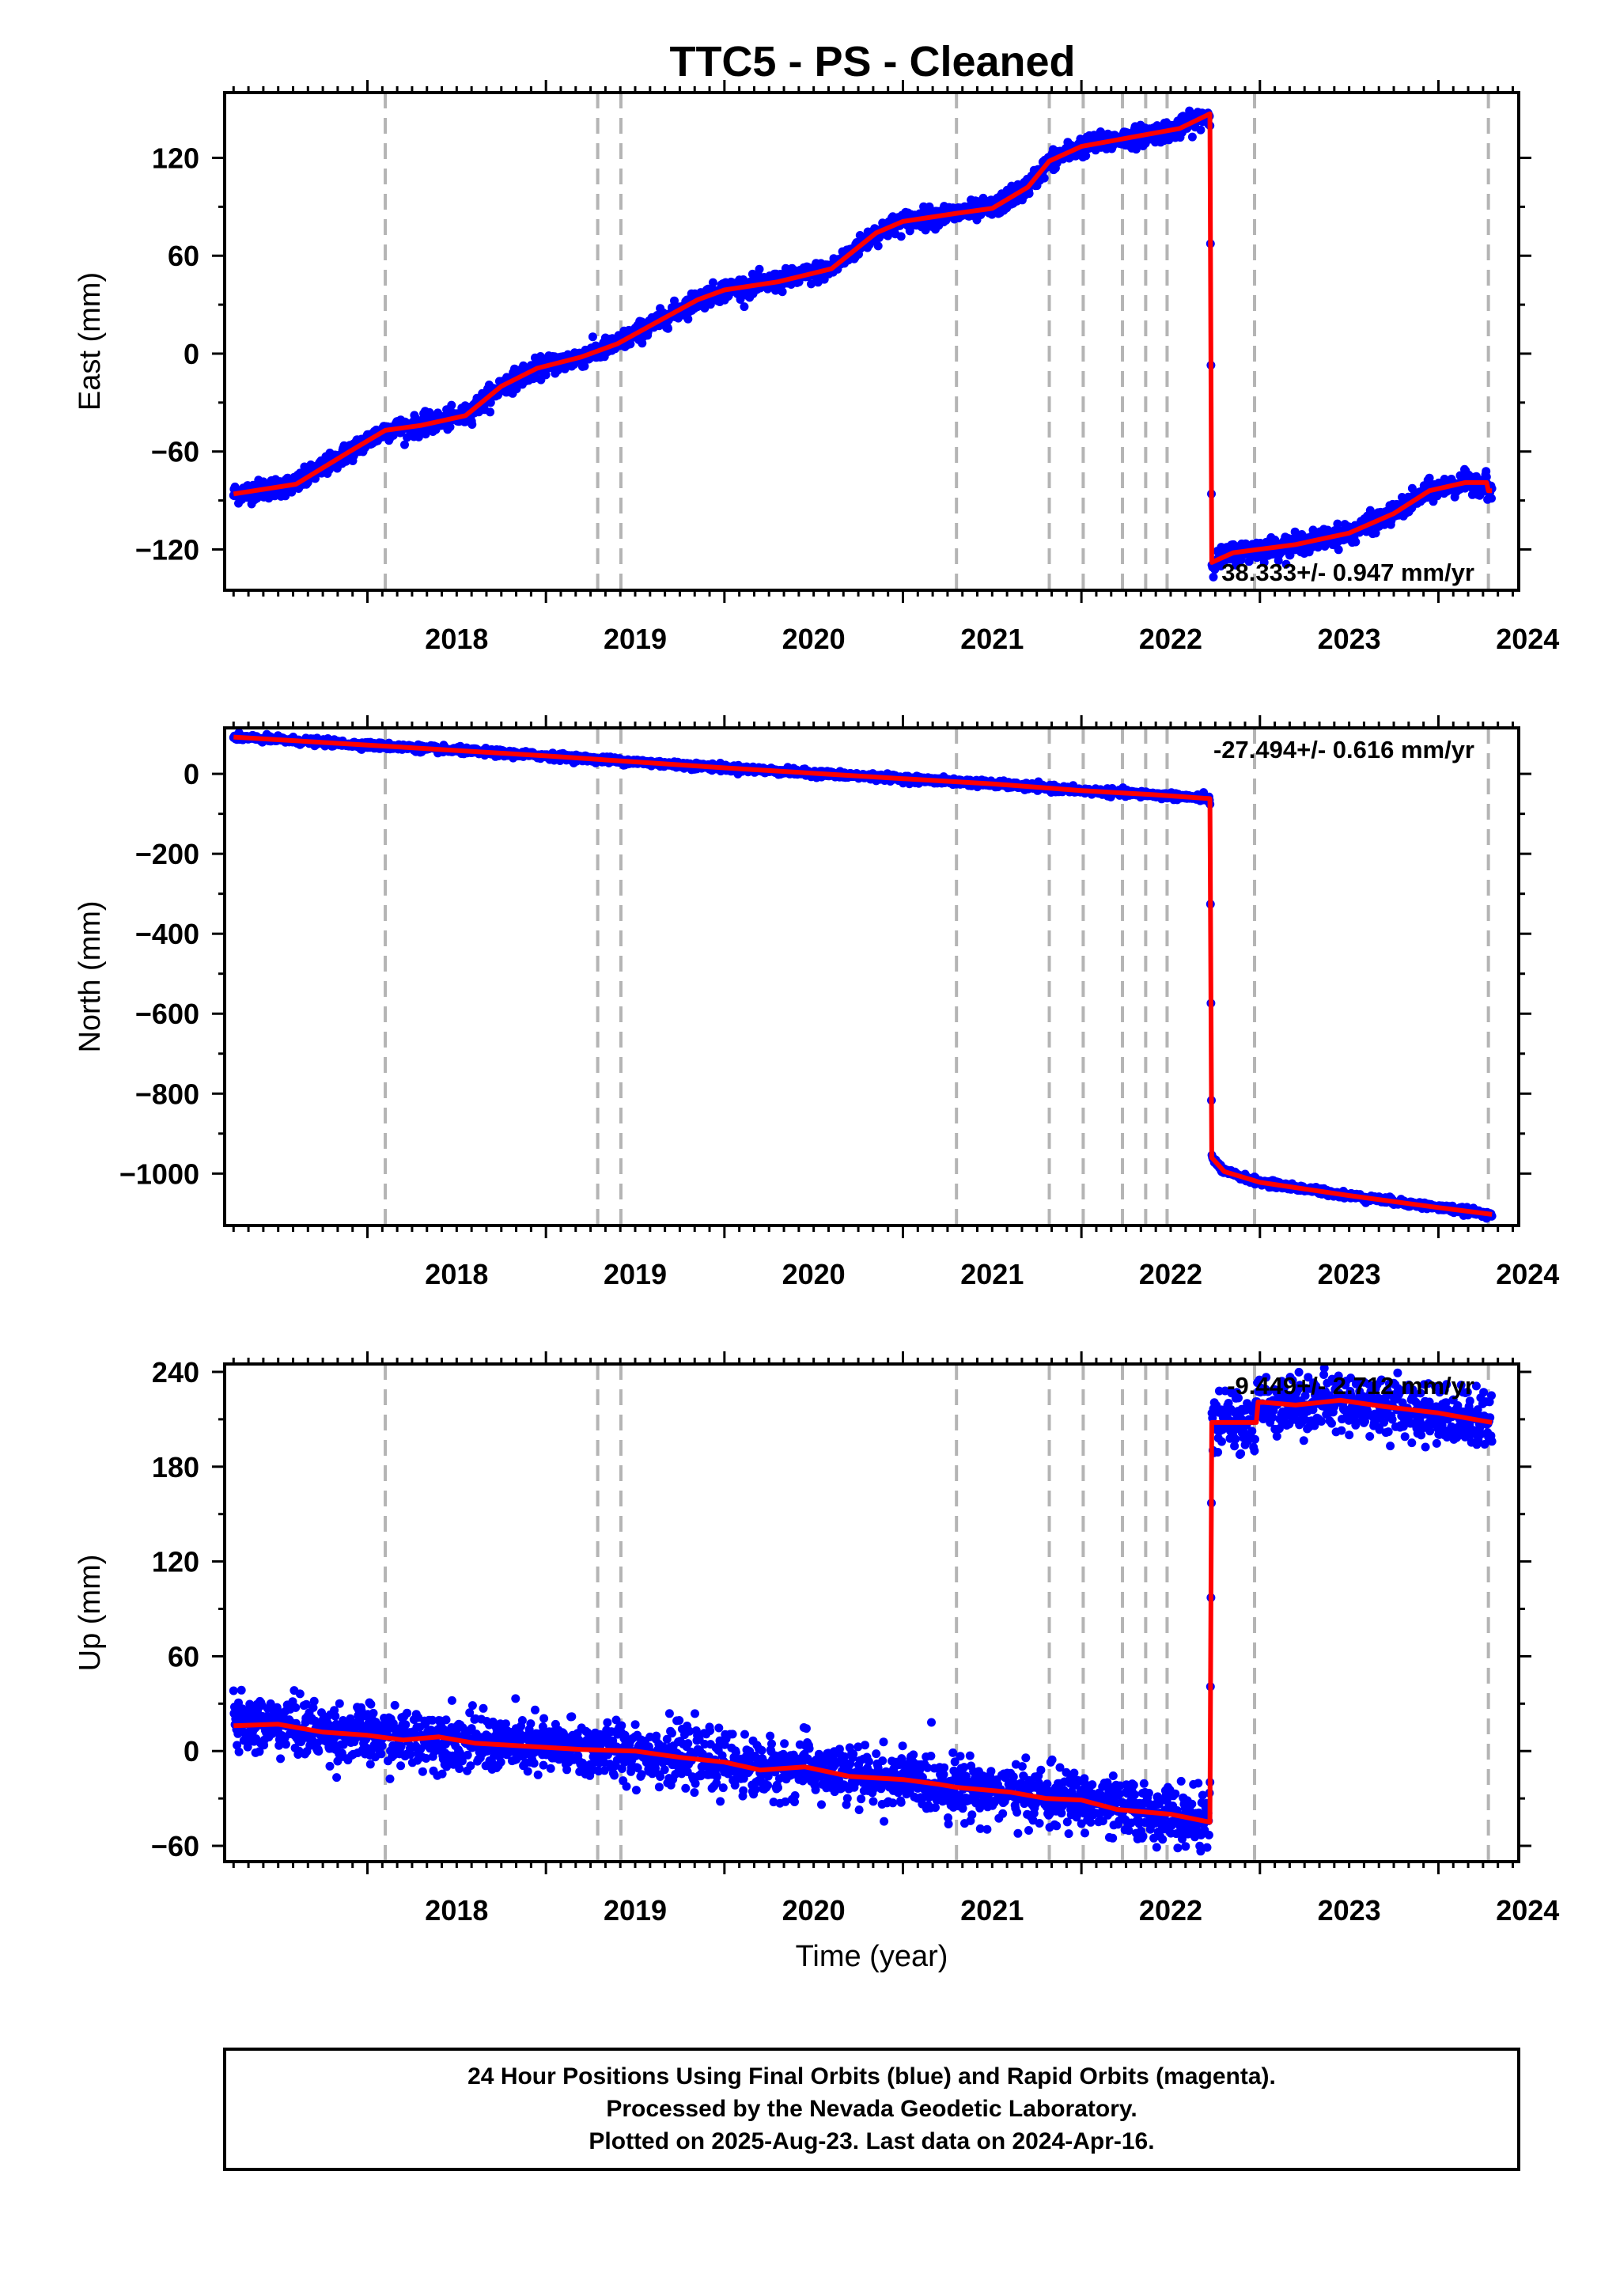 The height and width of the screenshot is (2296, 1601). I want to click on x-tick-label: 2021, so click(992, 639).